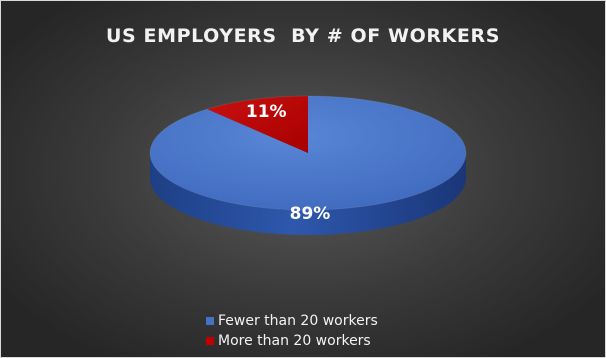 The height and width of the screenshot is (358, 606). I want to click on legend-swatch-more, so click(210, 341).